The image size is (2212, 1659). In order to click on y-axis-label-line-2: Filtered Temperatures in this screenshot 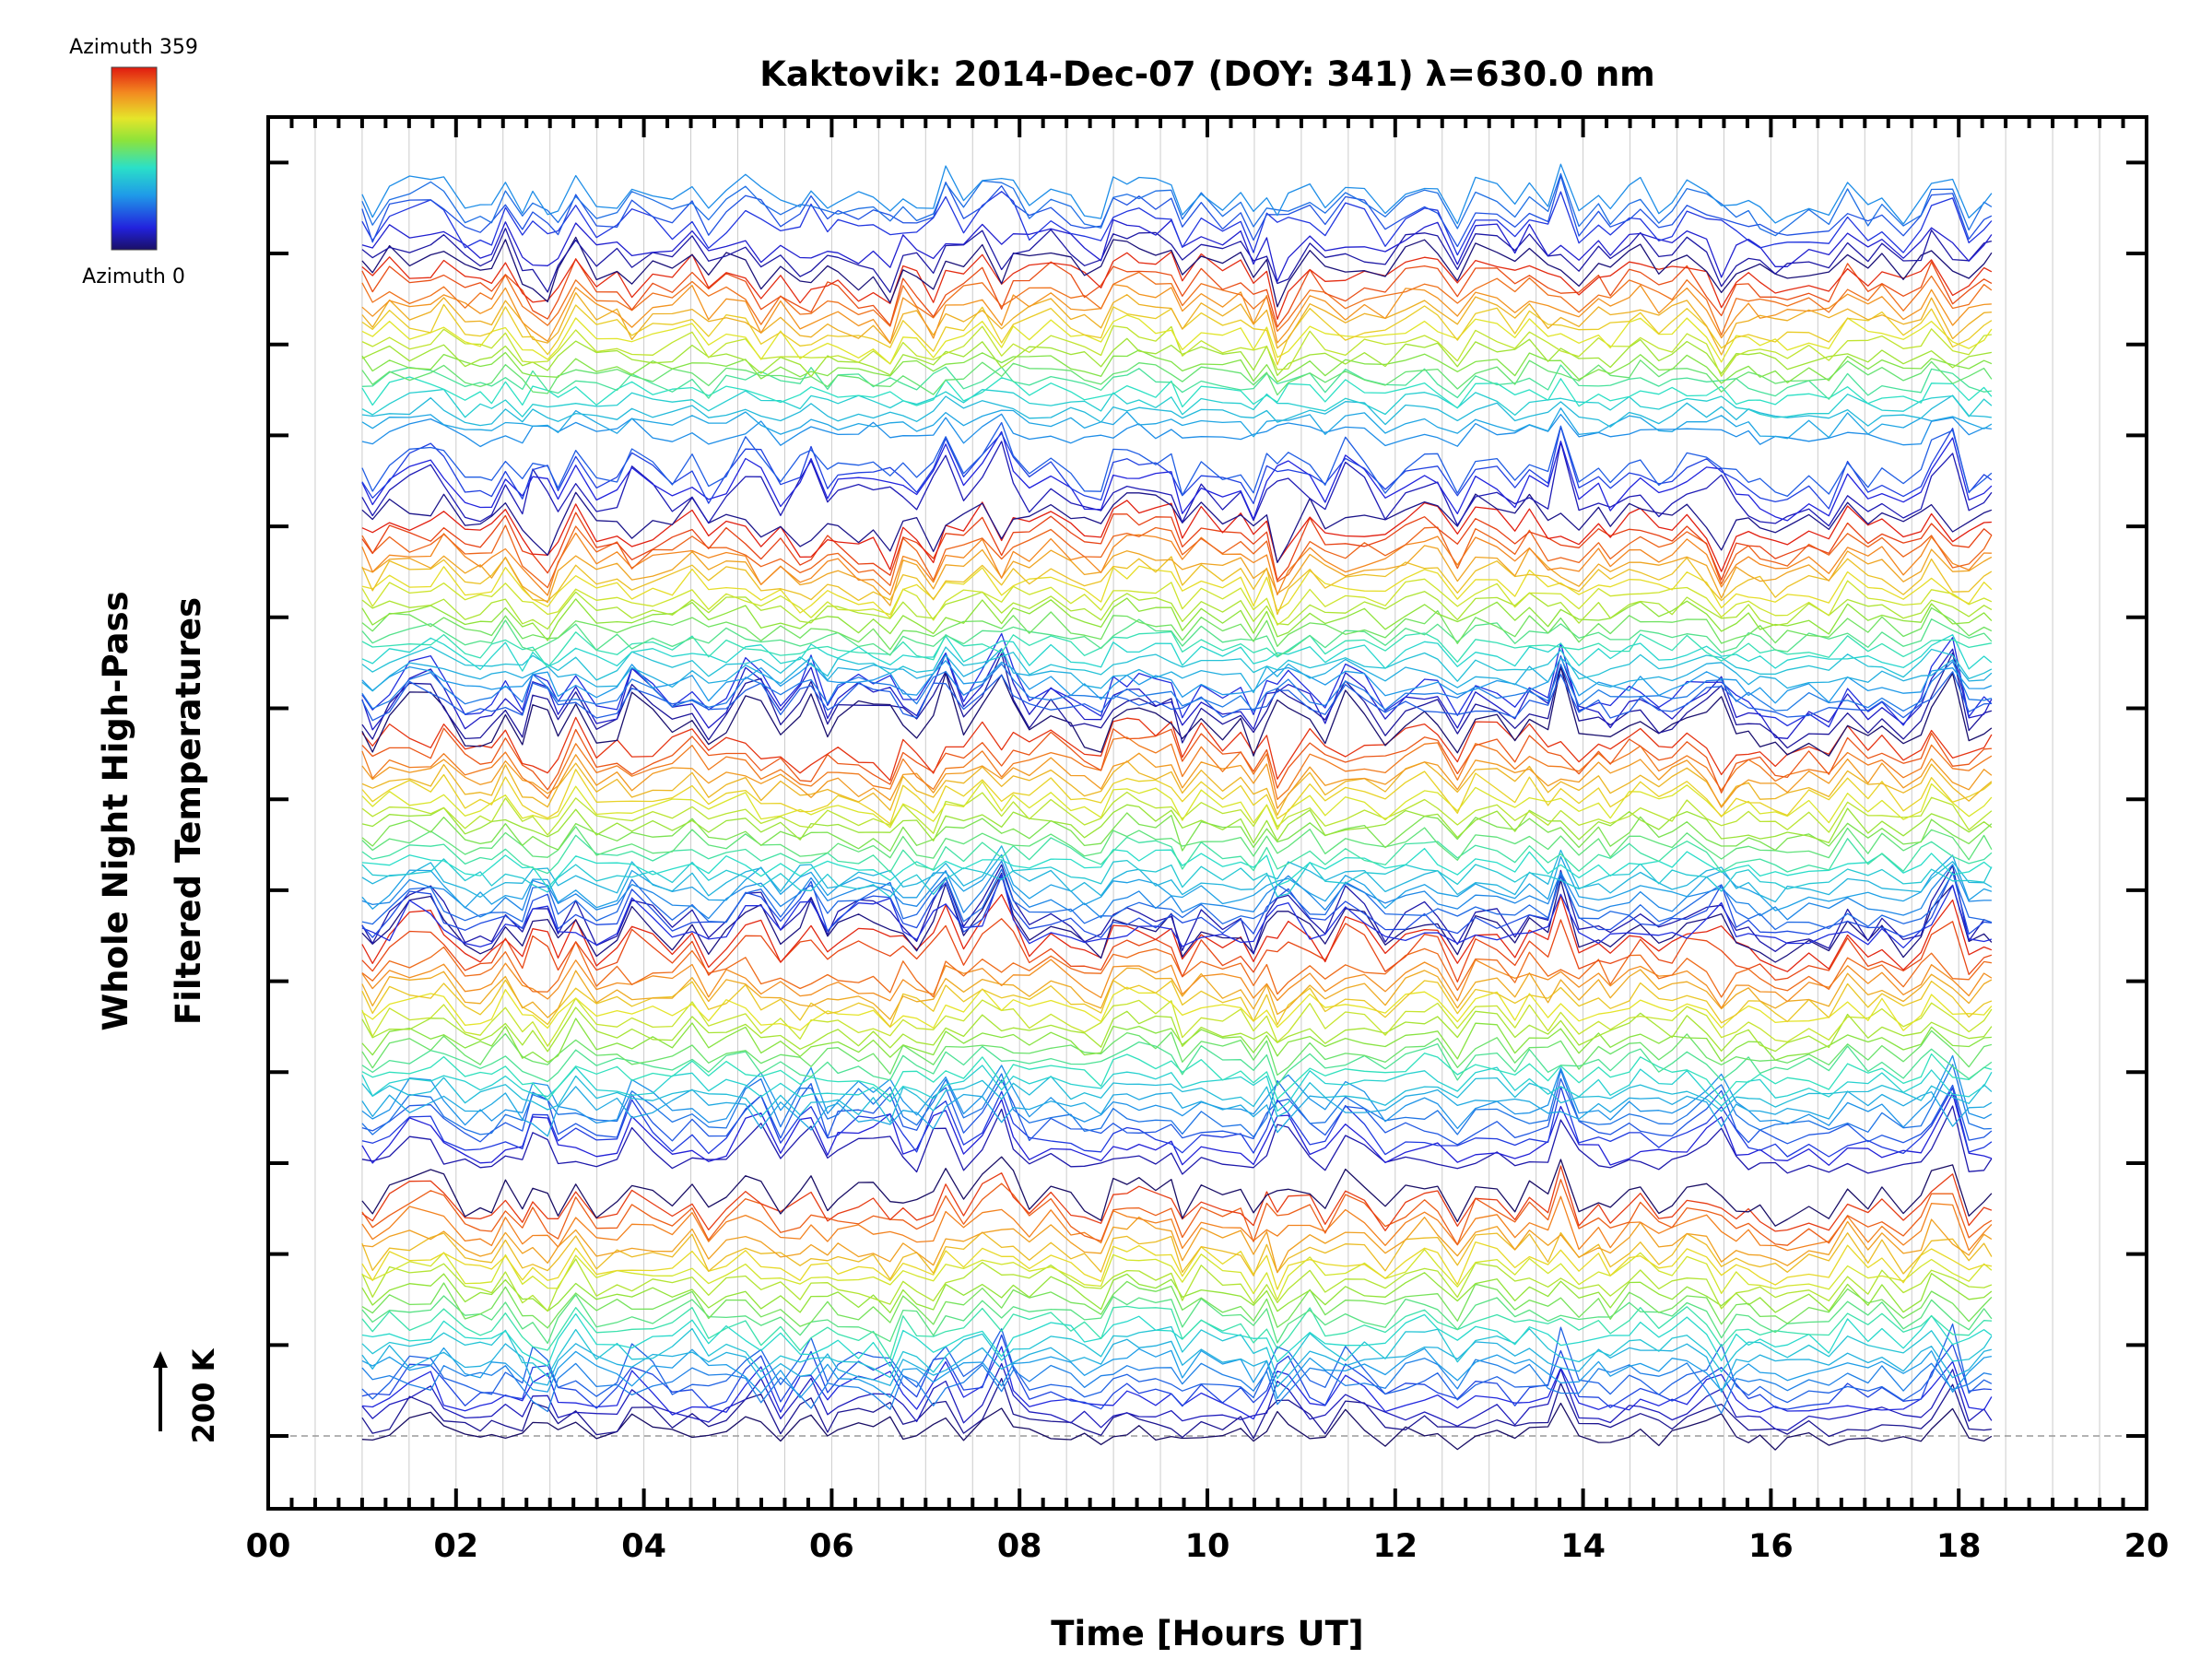, I will do `click(188, 811)`.